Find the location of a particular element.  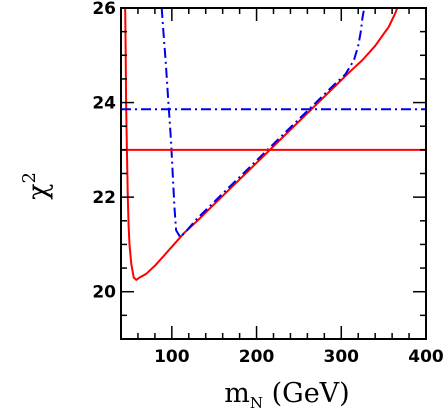

y-tick-label: 24 is located at coordinates (104, 104).